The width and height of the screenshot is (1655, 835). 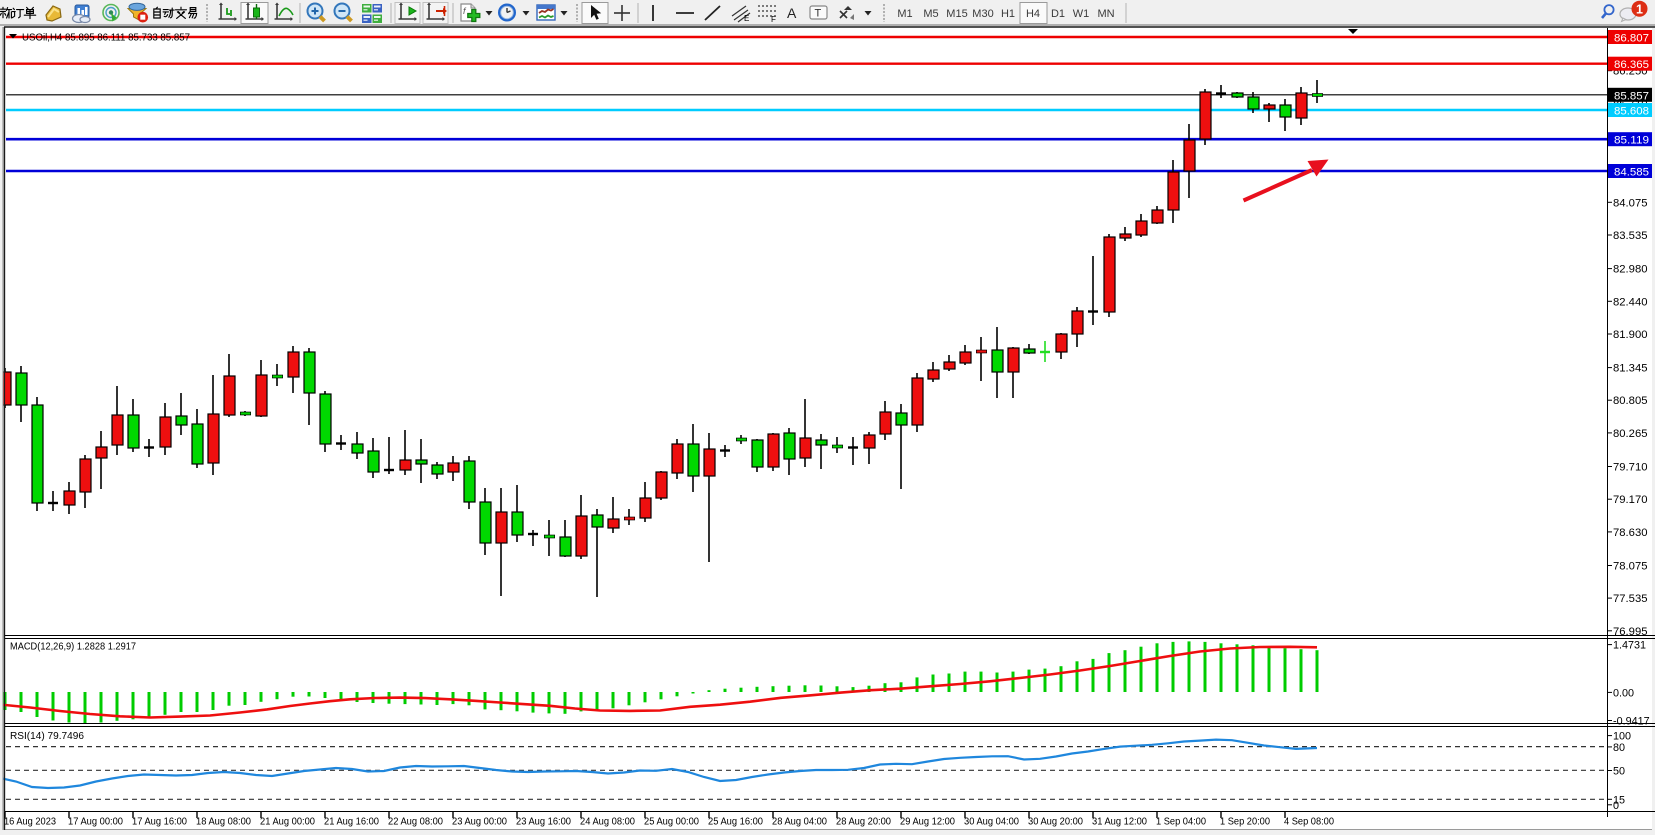 I want to click on svg-text: M30, so click(x=982, y=14).